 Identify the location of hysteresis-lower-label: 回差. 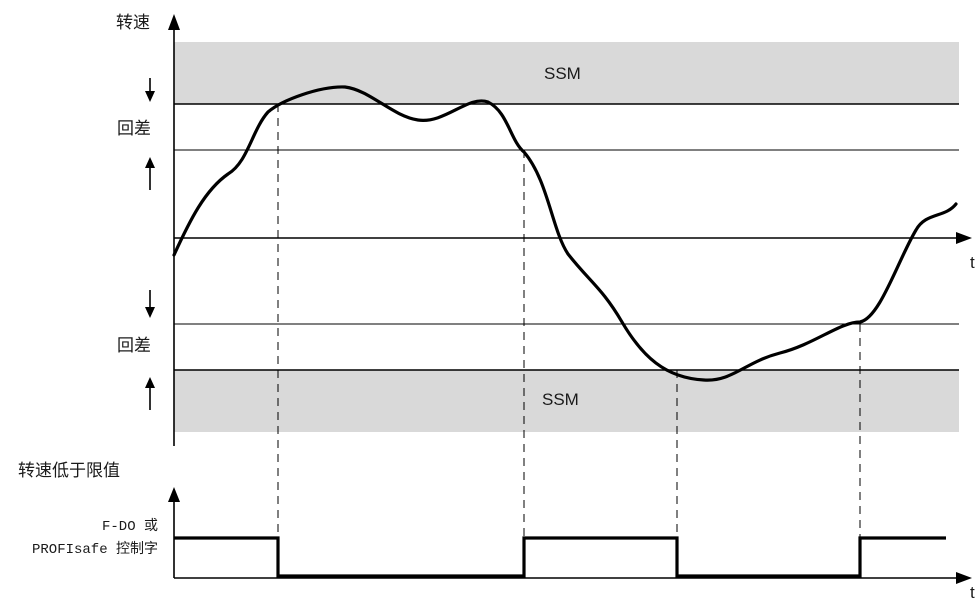
(134, 346).